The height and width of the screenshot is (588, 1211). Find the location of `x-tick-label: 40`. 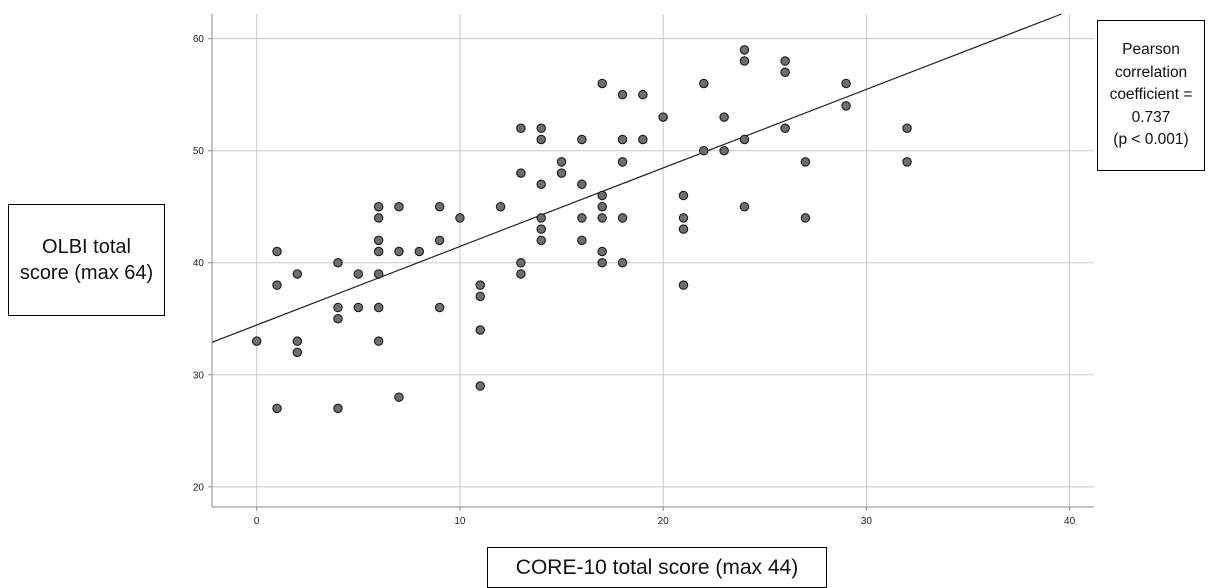

x-tick-label: 40 is located at coordinates (1070, 521).